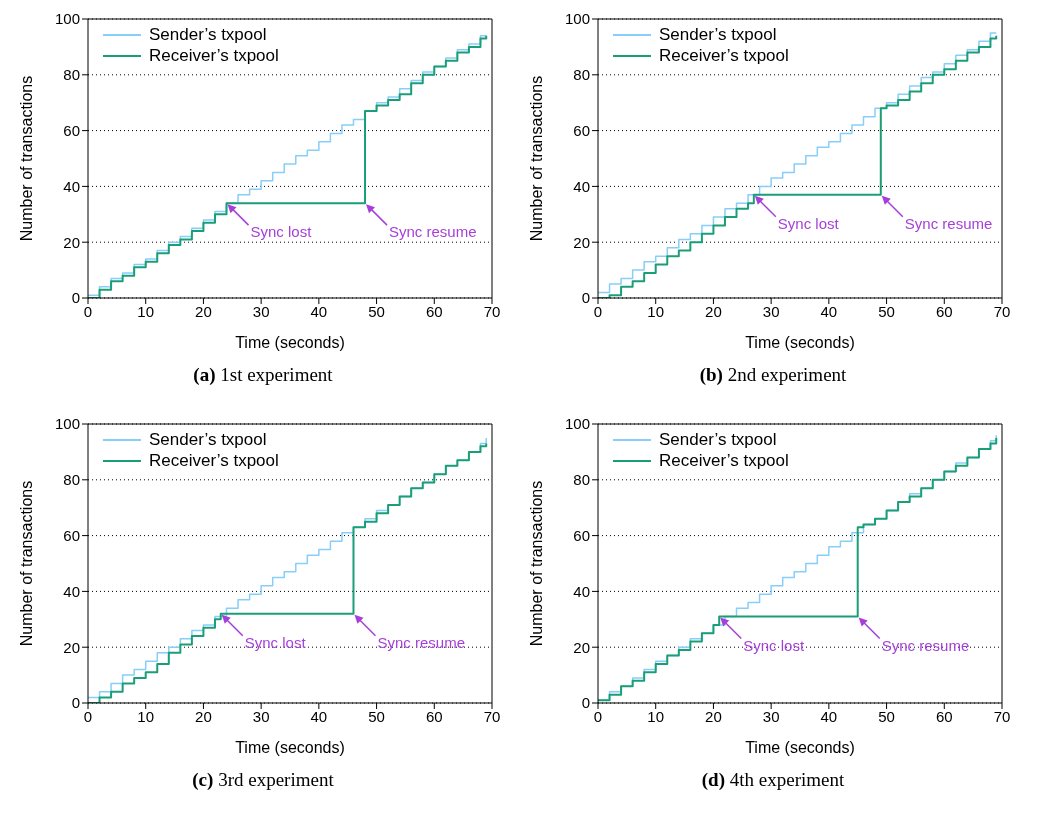  Describe the element at coordinates (773, 375) in the screenshot. I see `text: (b) 2nd experiment` at that location.